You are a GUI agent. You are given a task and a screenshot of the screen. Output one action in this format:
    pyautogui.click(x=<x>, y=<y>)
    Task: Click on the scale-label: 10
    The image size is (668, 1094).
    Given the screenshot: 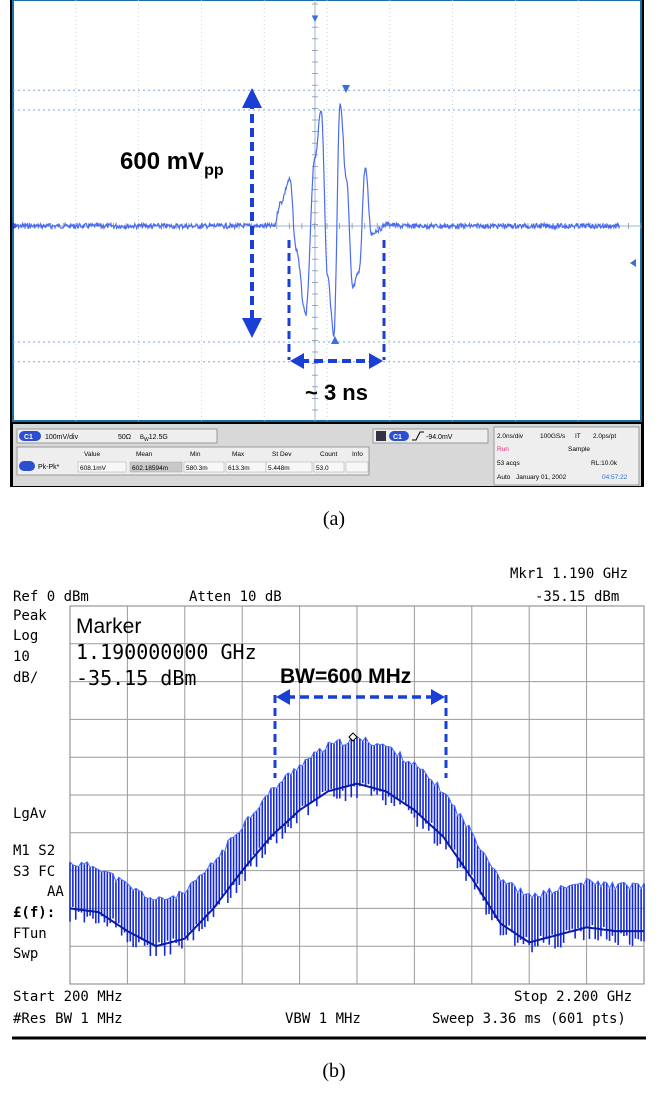 What is the action you would take?
    pyautogui.click(x=21, y=657)
    